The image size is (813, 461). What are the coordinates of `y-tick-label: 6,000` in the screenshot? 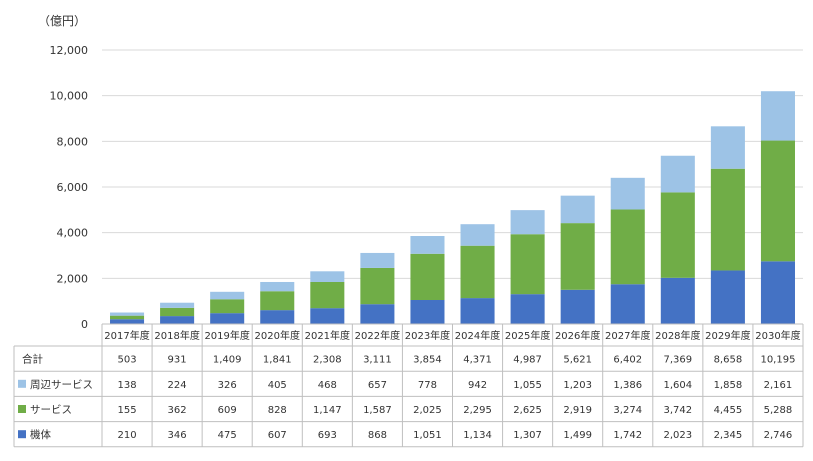 It's located at (73, 187).